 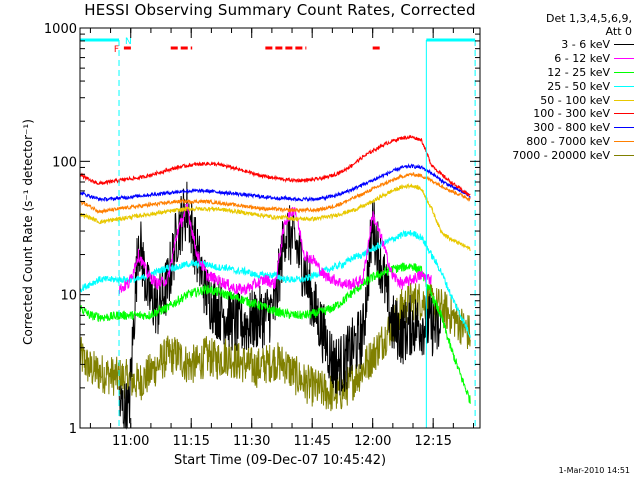 I want to click on legend-item-12-25-kev: 12 - 25 keV, so click(x=559, y=73).